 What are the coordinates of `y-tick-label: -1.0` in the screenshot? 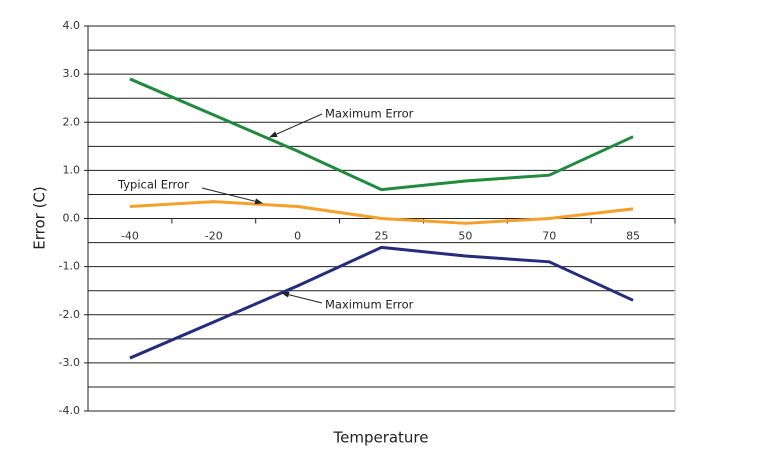 It's located at (69, 266).